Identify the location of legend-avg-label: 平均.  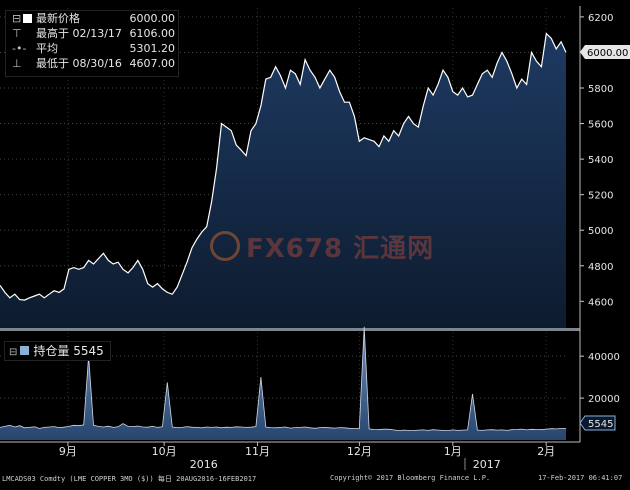
(47, 48).